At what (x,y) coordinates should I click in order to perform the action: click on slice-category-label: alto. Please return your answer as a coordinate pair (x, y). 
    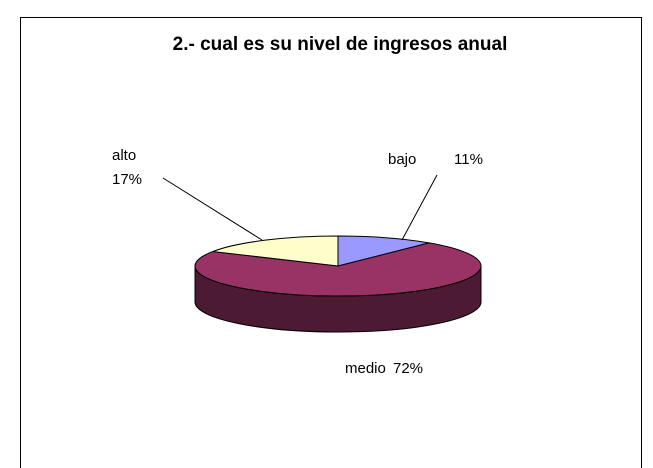
    Looking at the image, I should click on (124, 155).